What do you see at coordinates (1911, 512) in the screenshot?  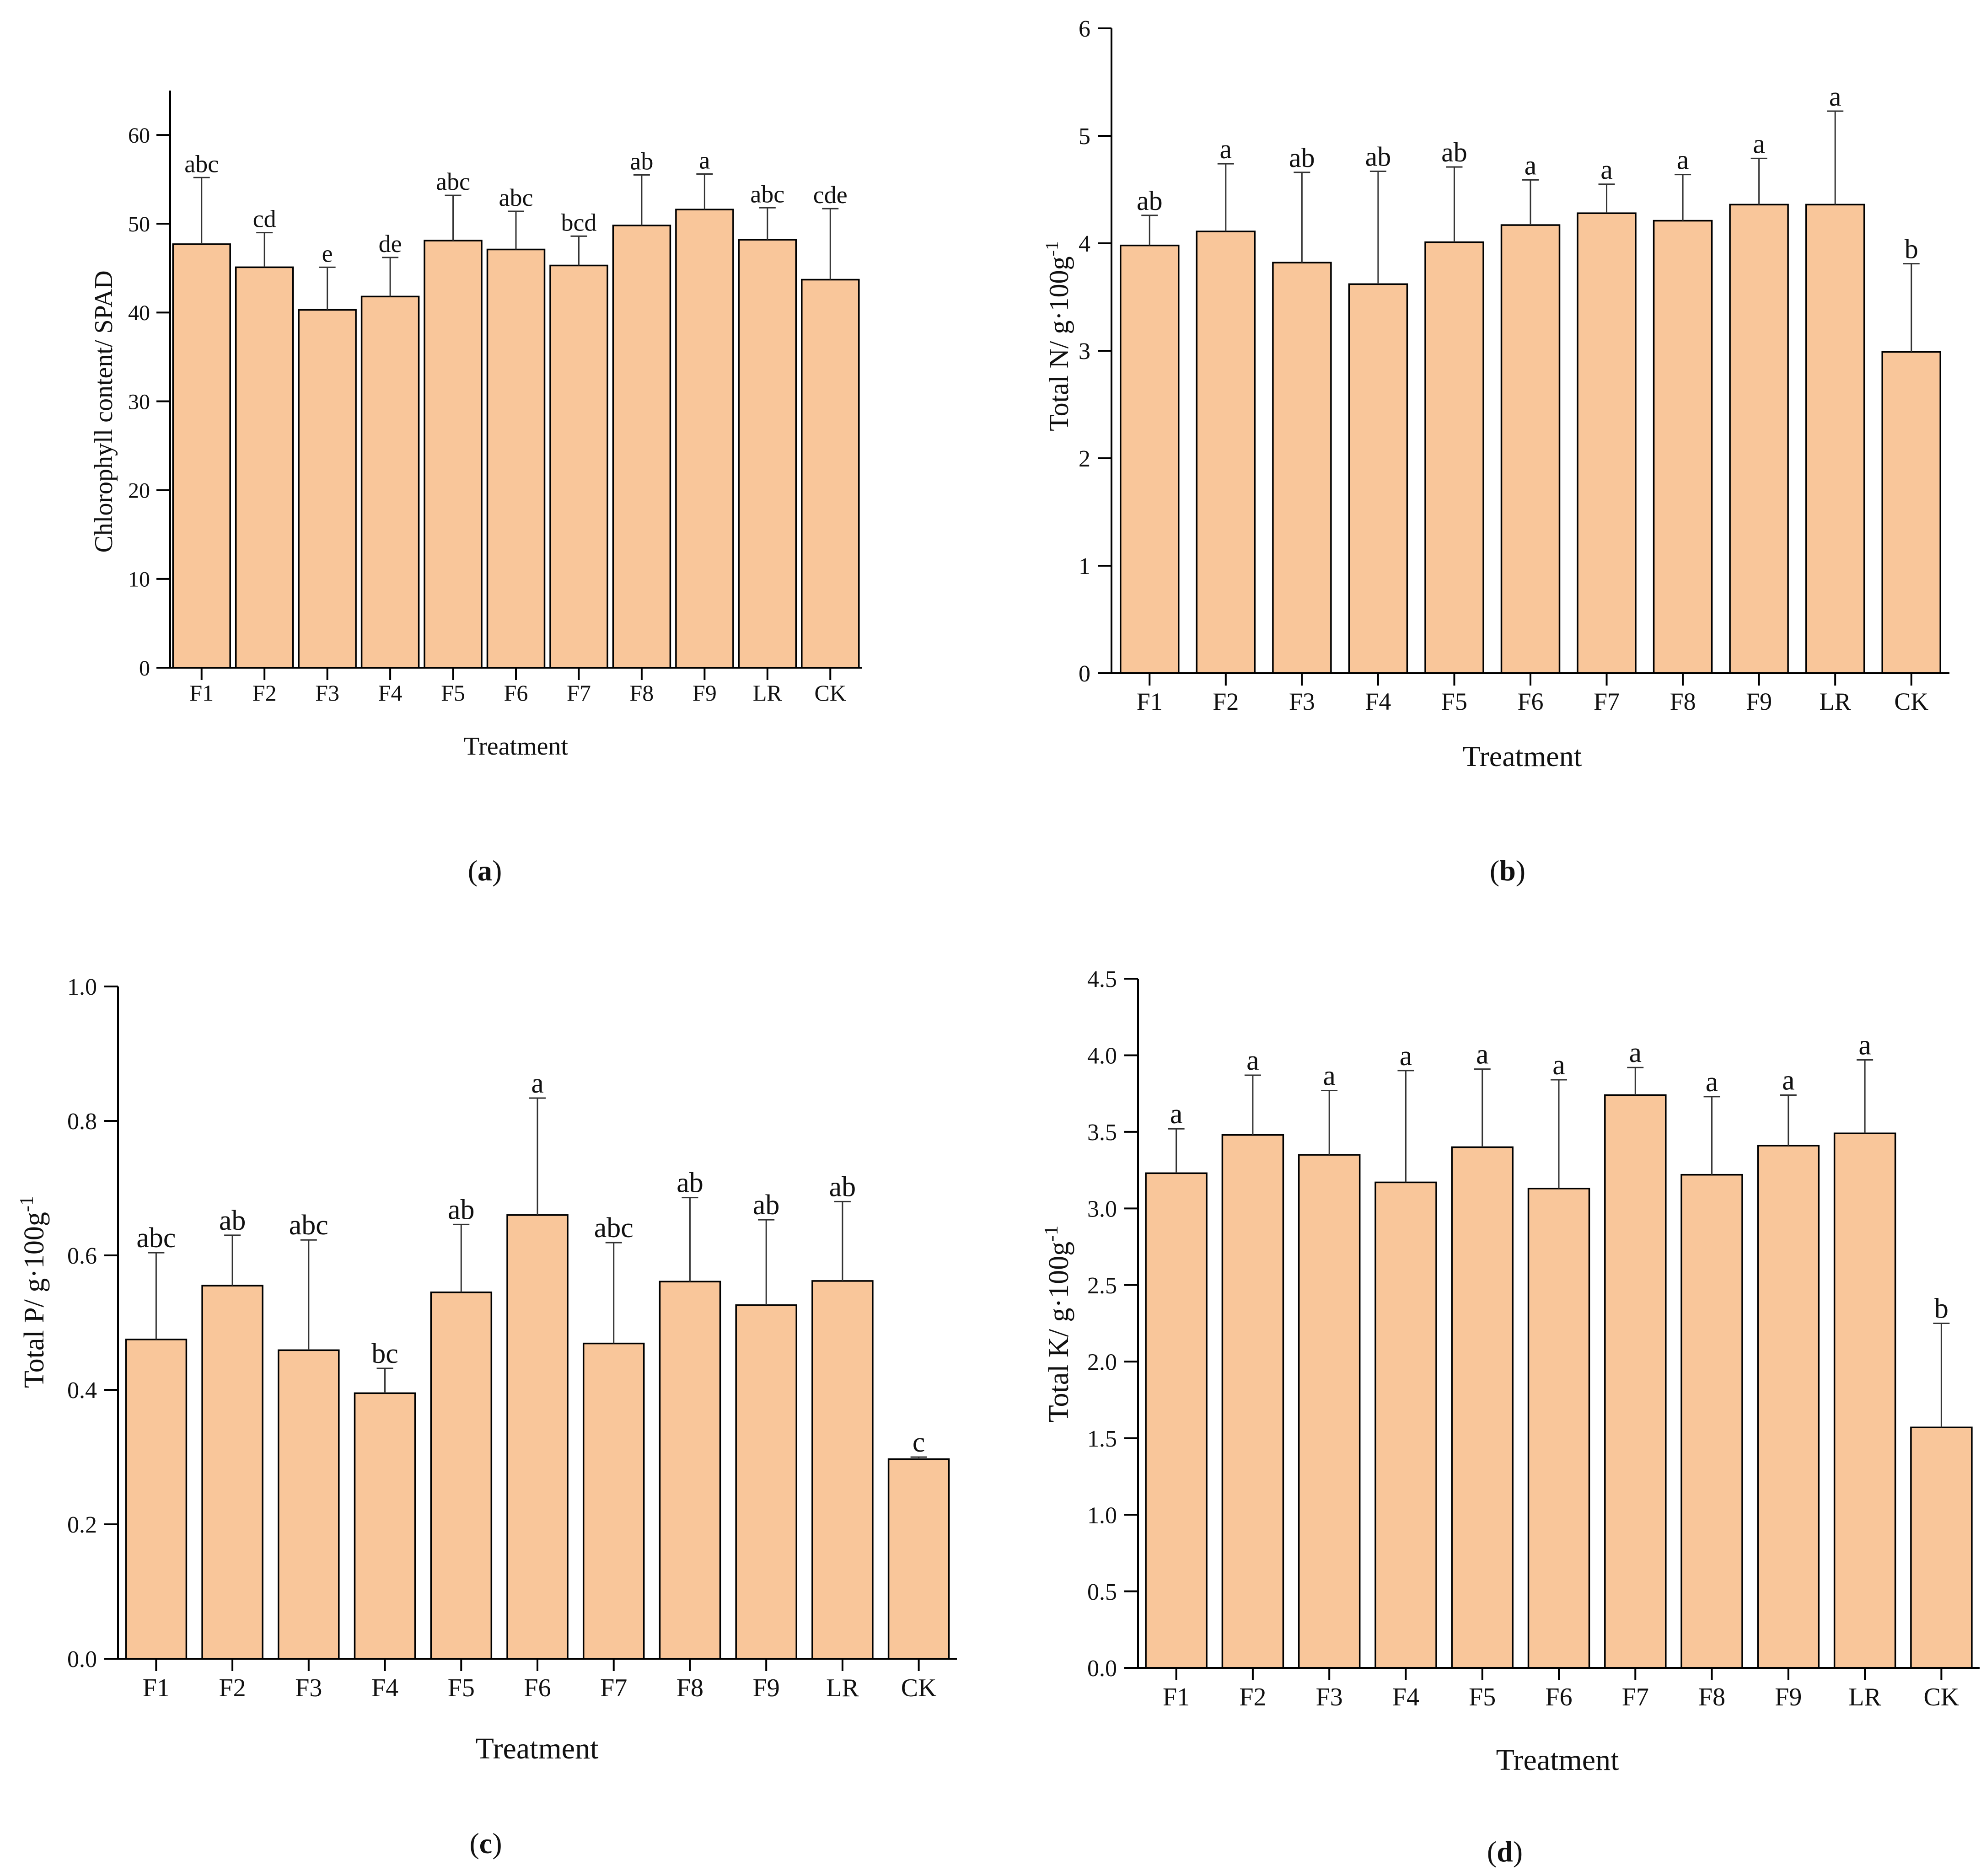 I see `panel-b-bar-ck` at bounding box center [1911, 512].